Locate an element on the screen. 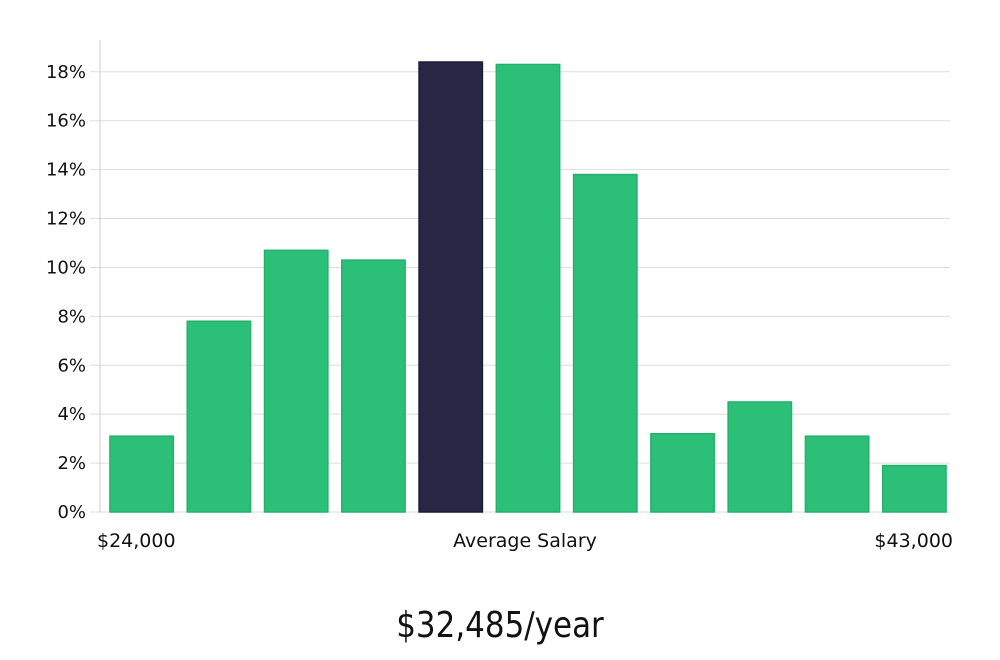  average-salary-value: $32,485/year is located at coordinates (500, 625).